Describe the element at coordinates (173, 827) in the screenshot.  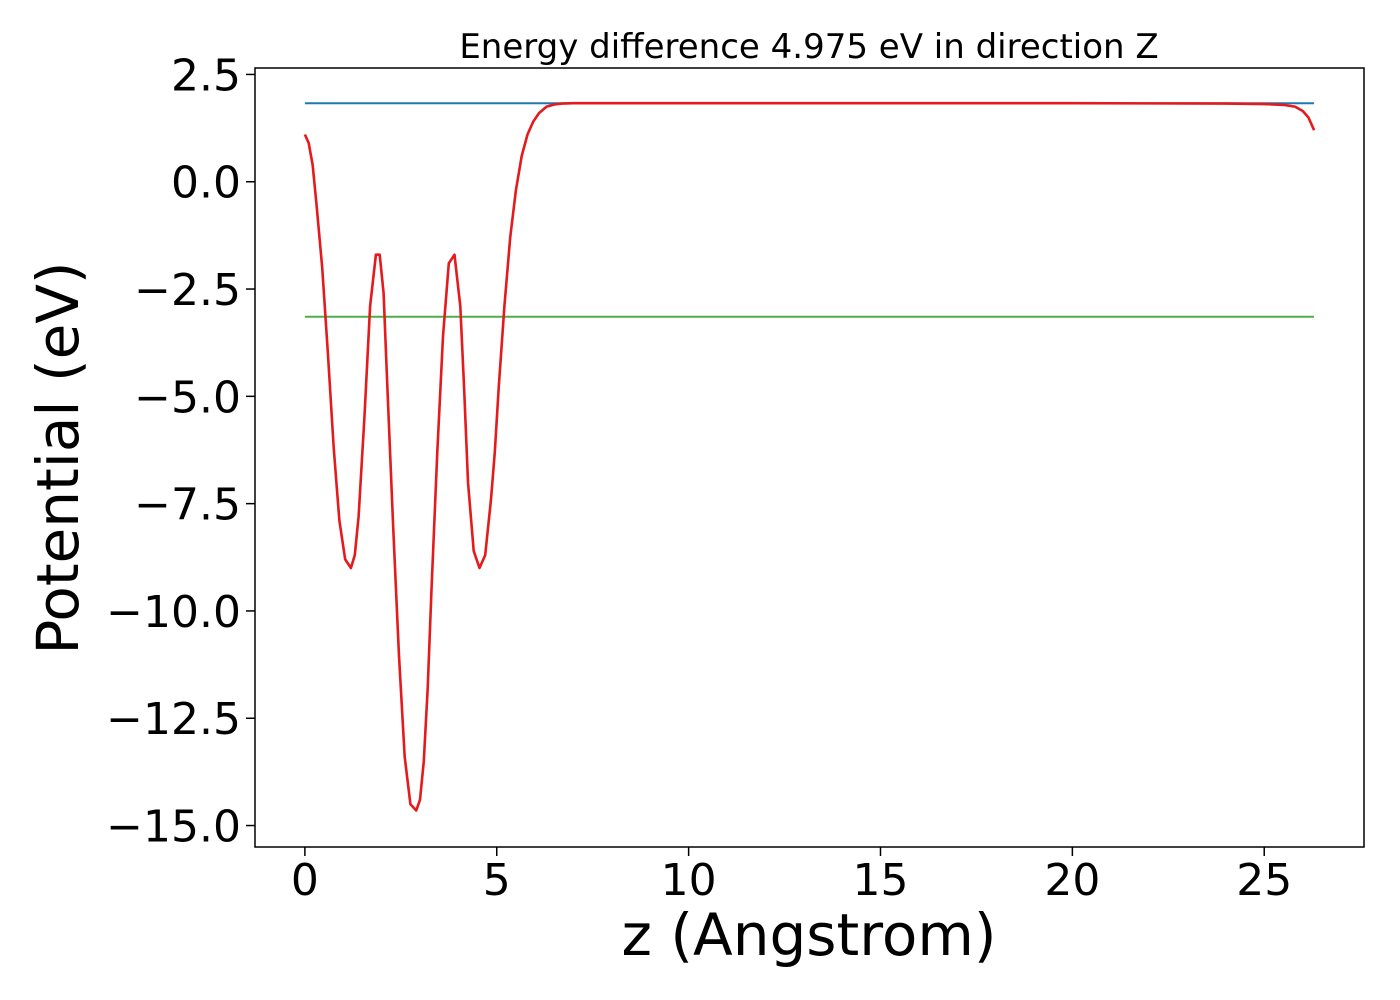
I see `y-tick-label: −15.0` at that location.